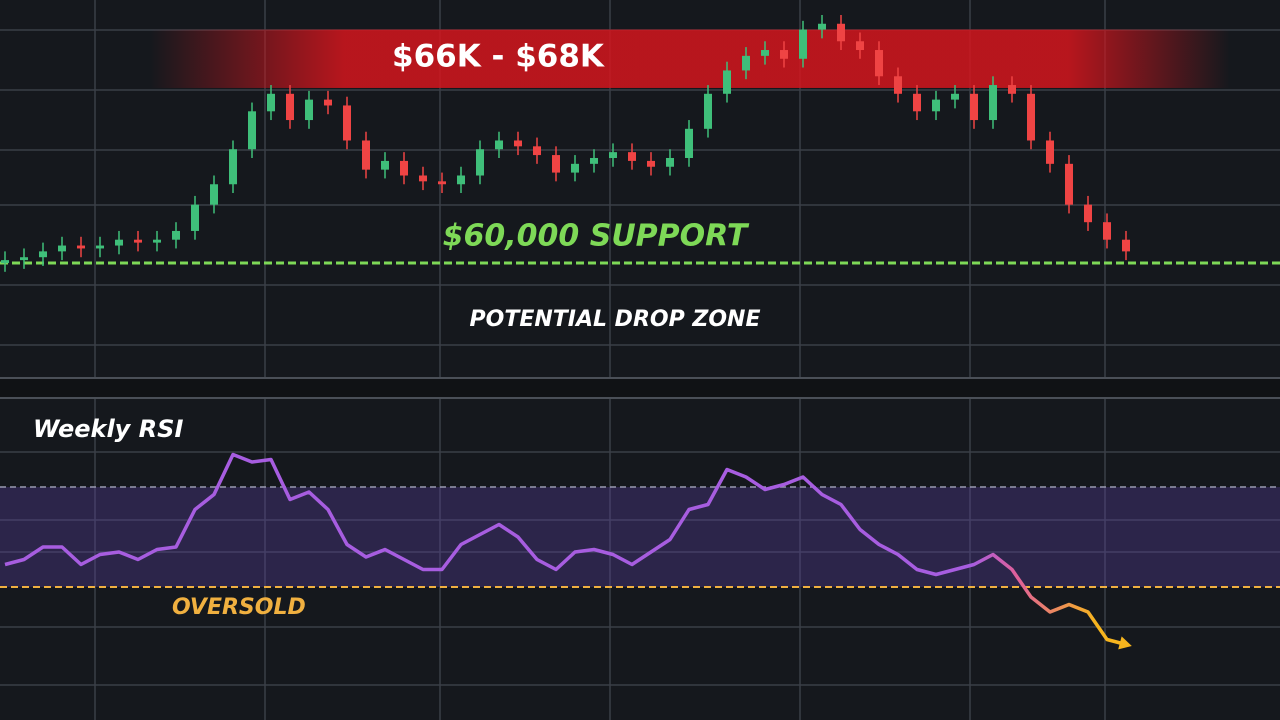 This screenshot has height=720, width=1280. Describe the element at coordinates (108, 429) in the screenshot. I see `rsi-title: Weekly RSI` at that location.